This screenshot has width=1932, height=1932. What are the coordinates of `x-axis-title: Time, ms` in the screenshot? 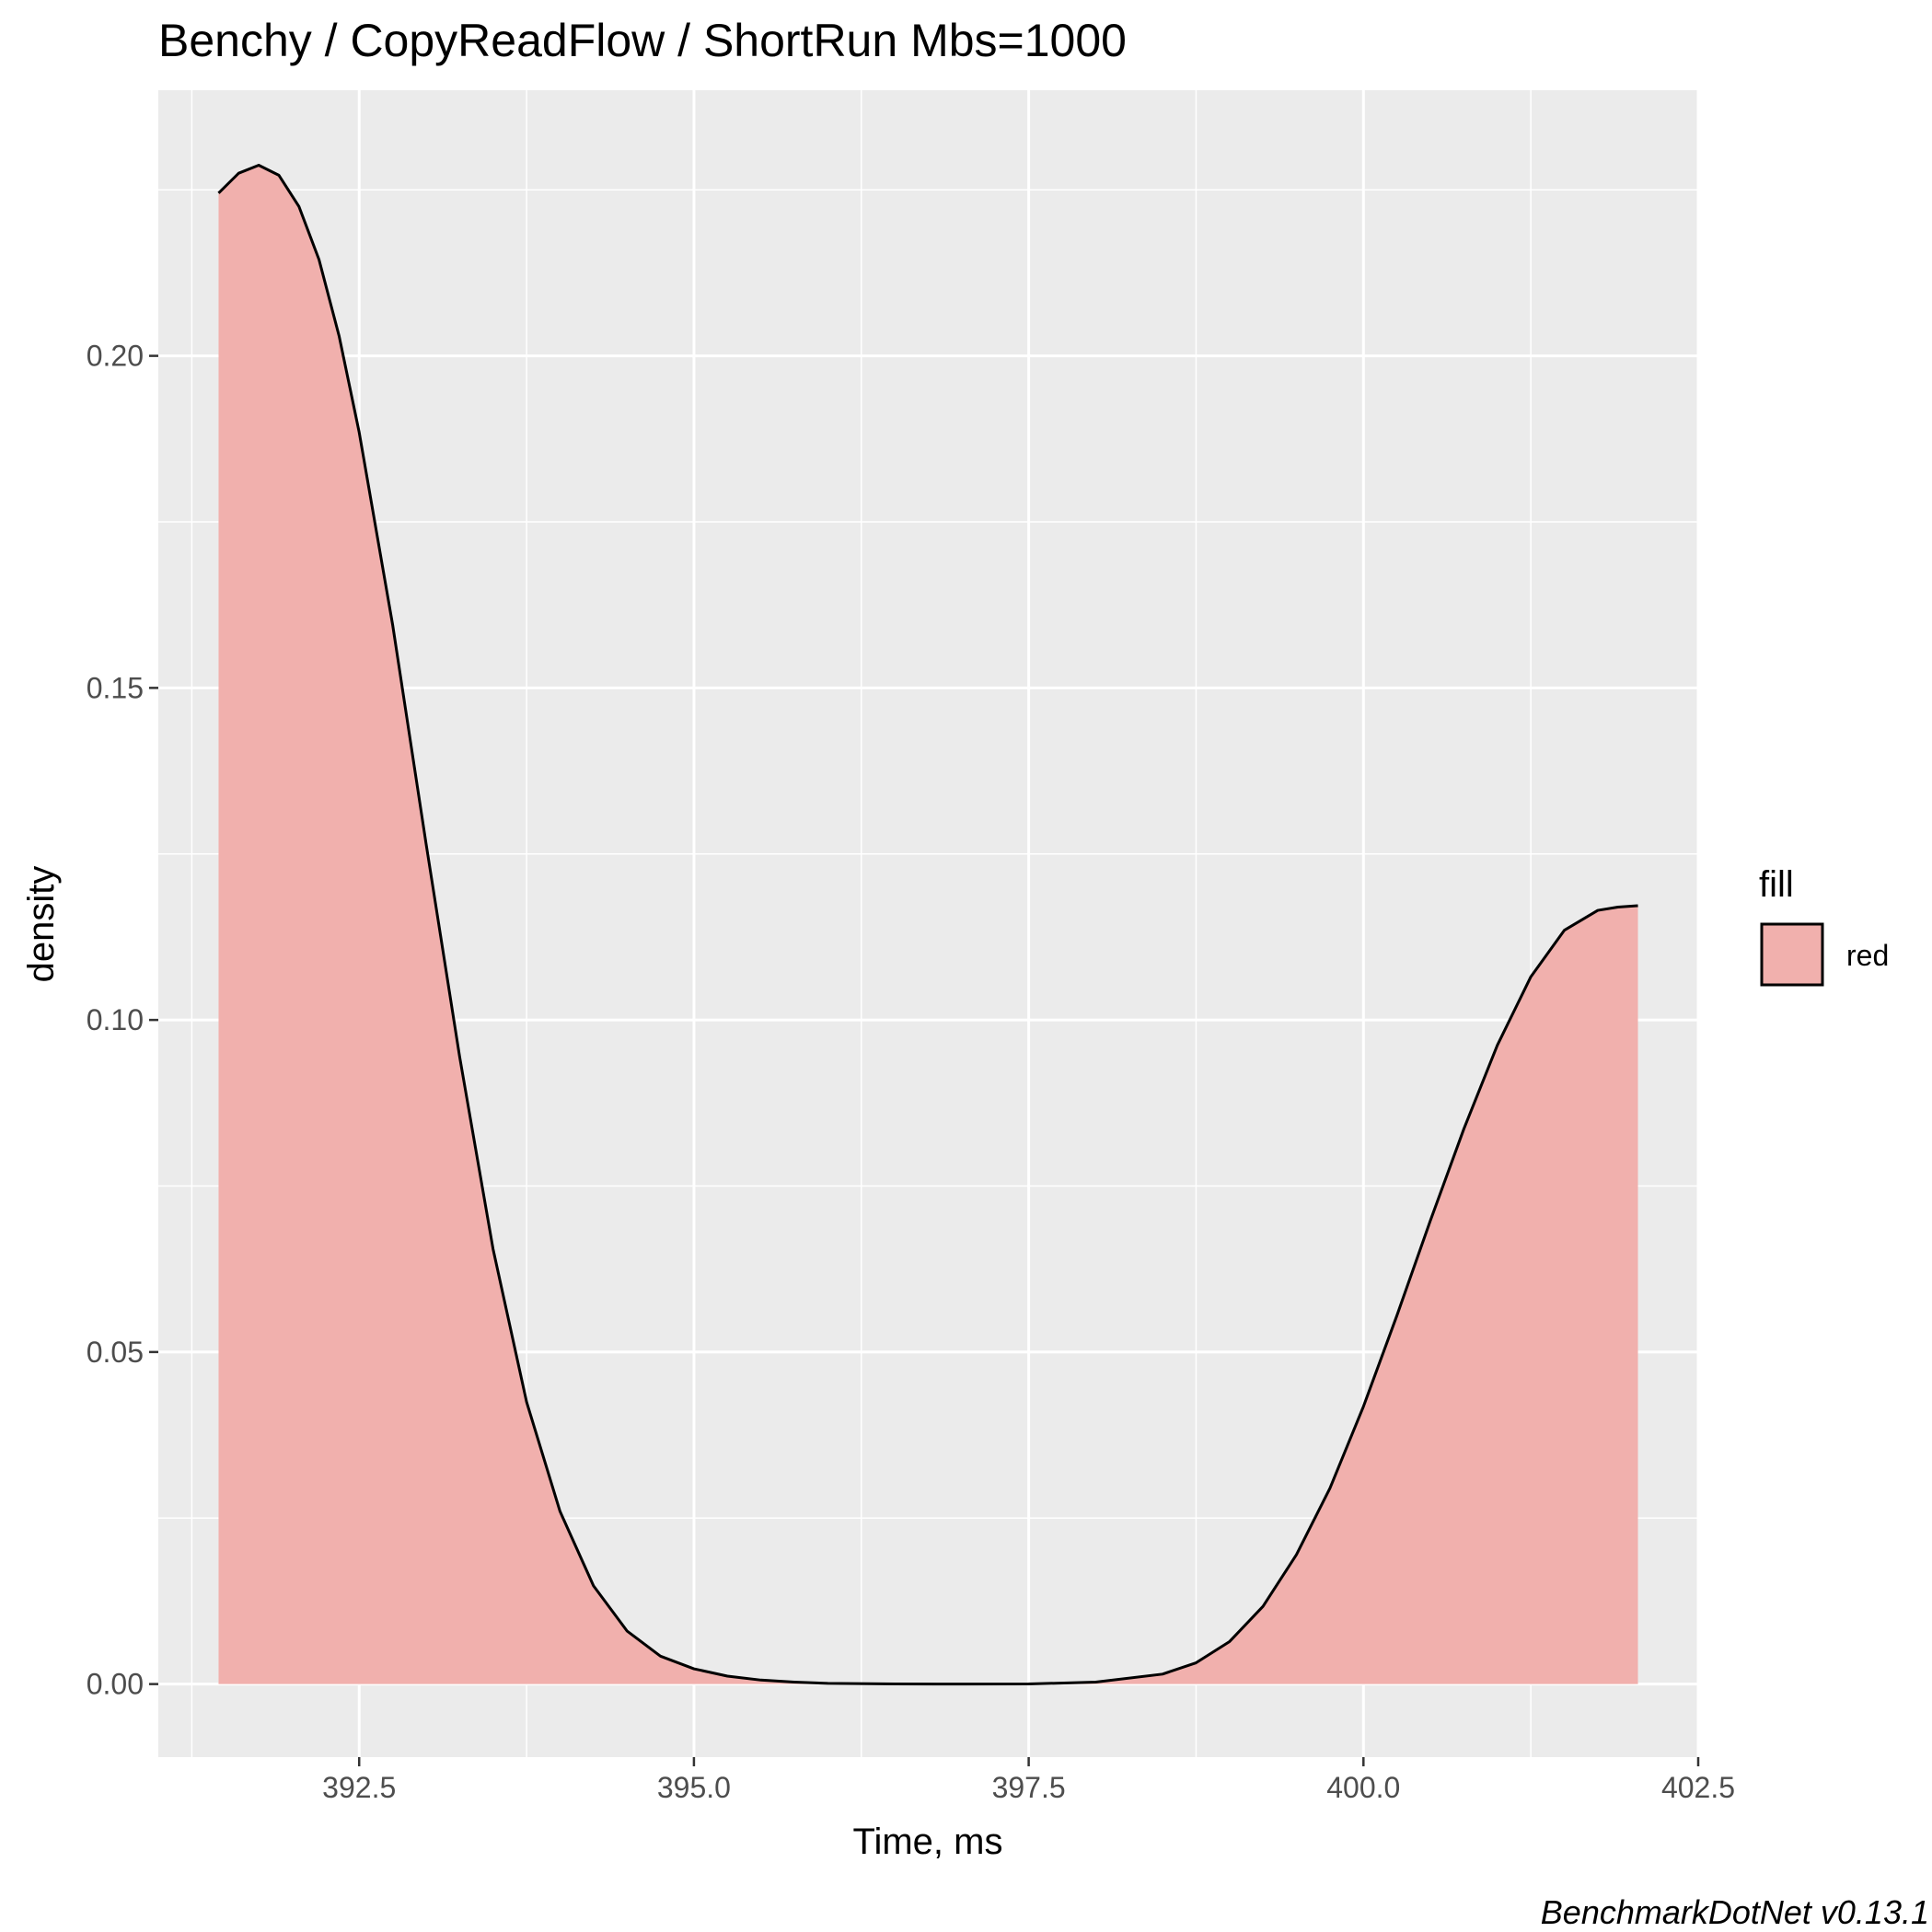 It's located at (928, 1842).